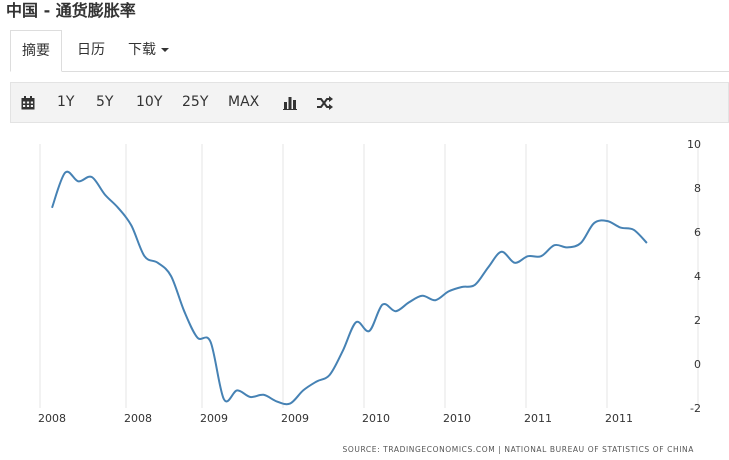 The image size is (729, 460). Describe the element at coordinates (697, 276) in the screenshot. I see `y-tick-label: 4` at that location.